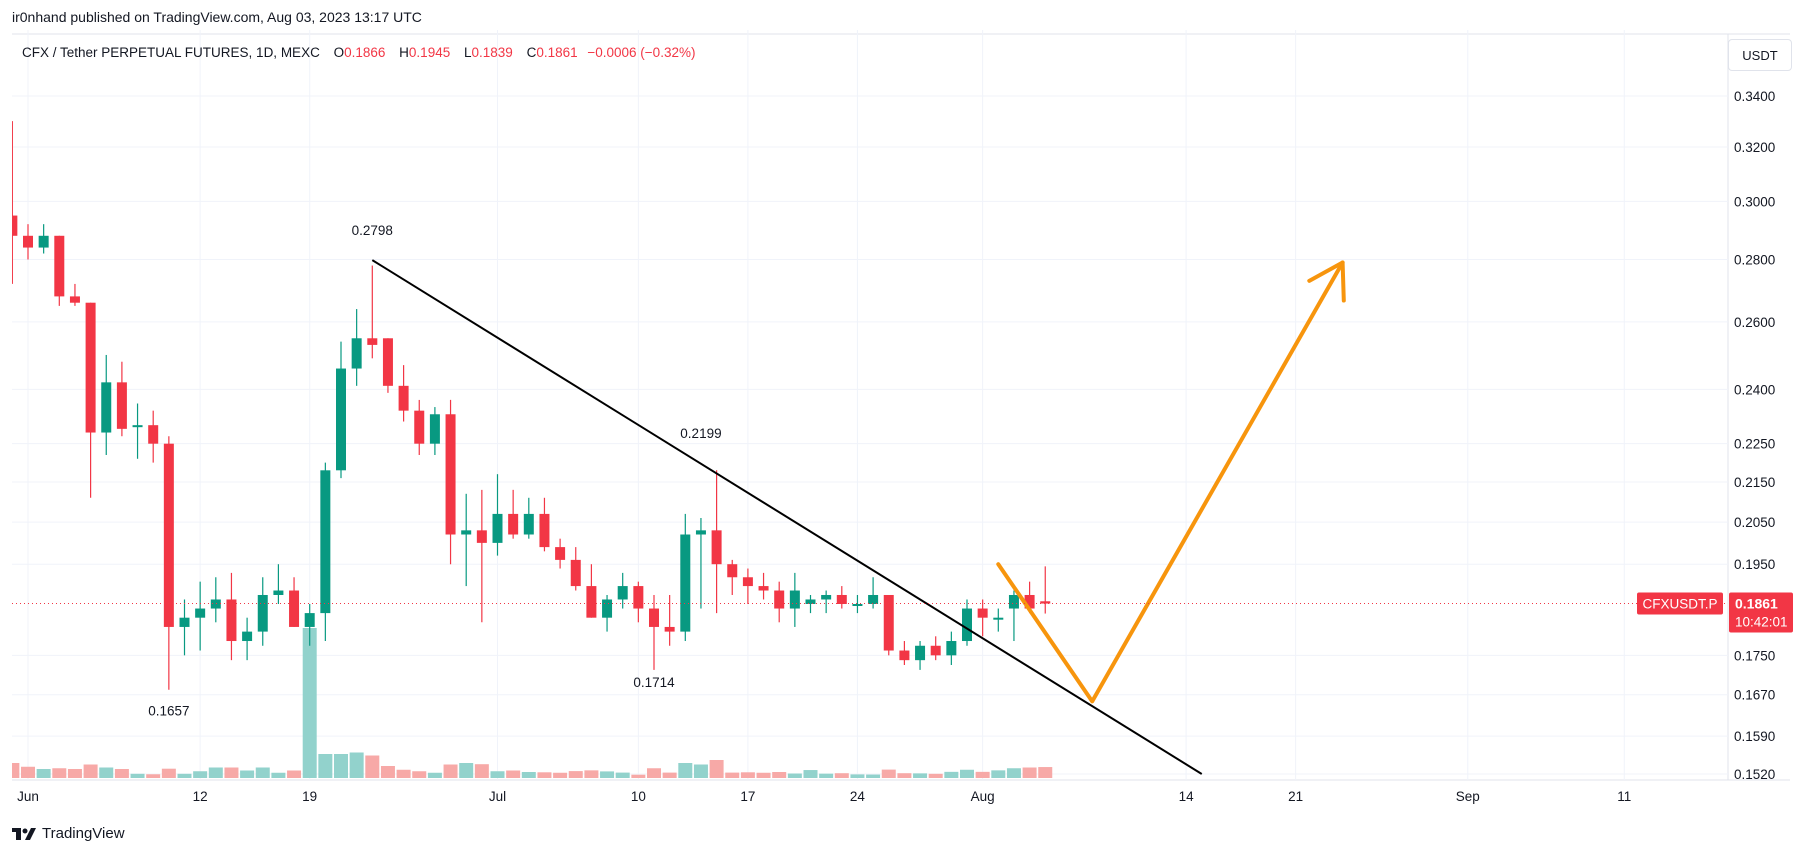  Describe the element at coordinates (1170, 482) in the screenshot. I see `projection-arrow` at that location.